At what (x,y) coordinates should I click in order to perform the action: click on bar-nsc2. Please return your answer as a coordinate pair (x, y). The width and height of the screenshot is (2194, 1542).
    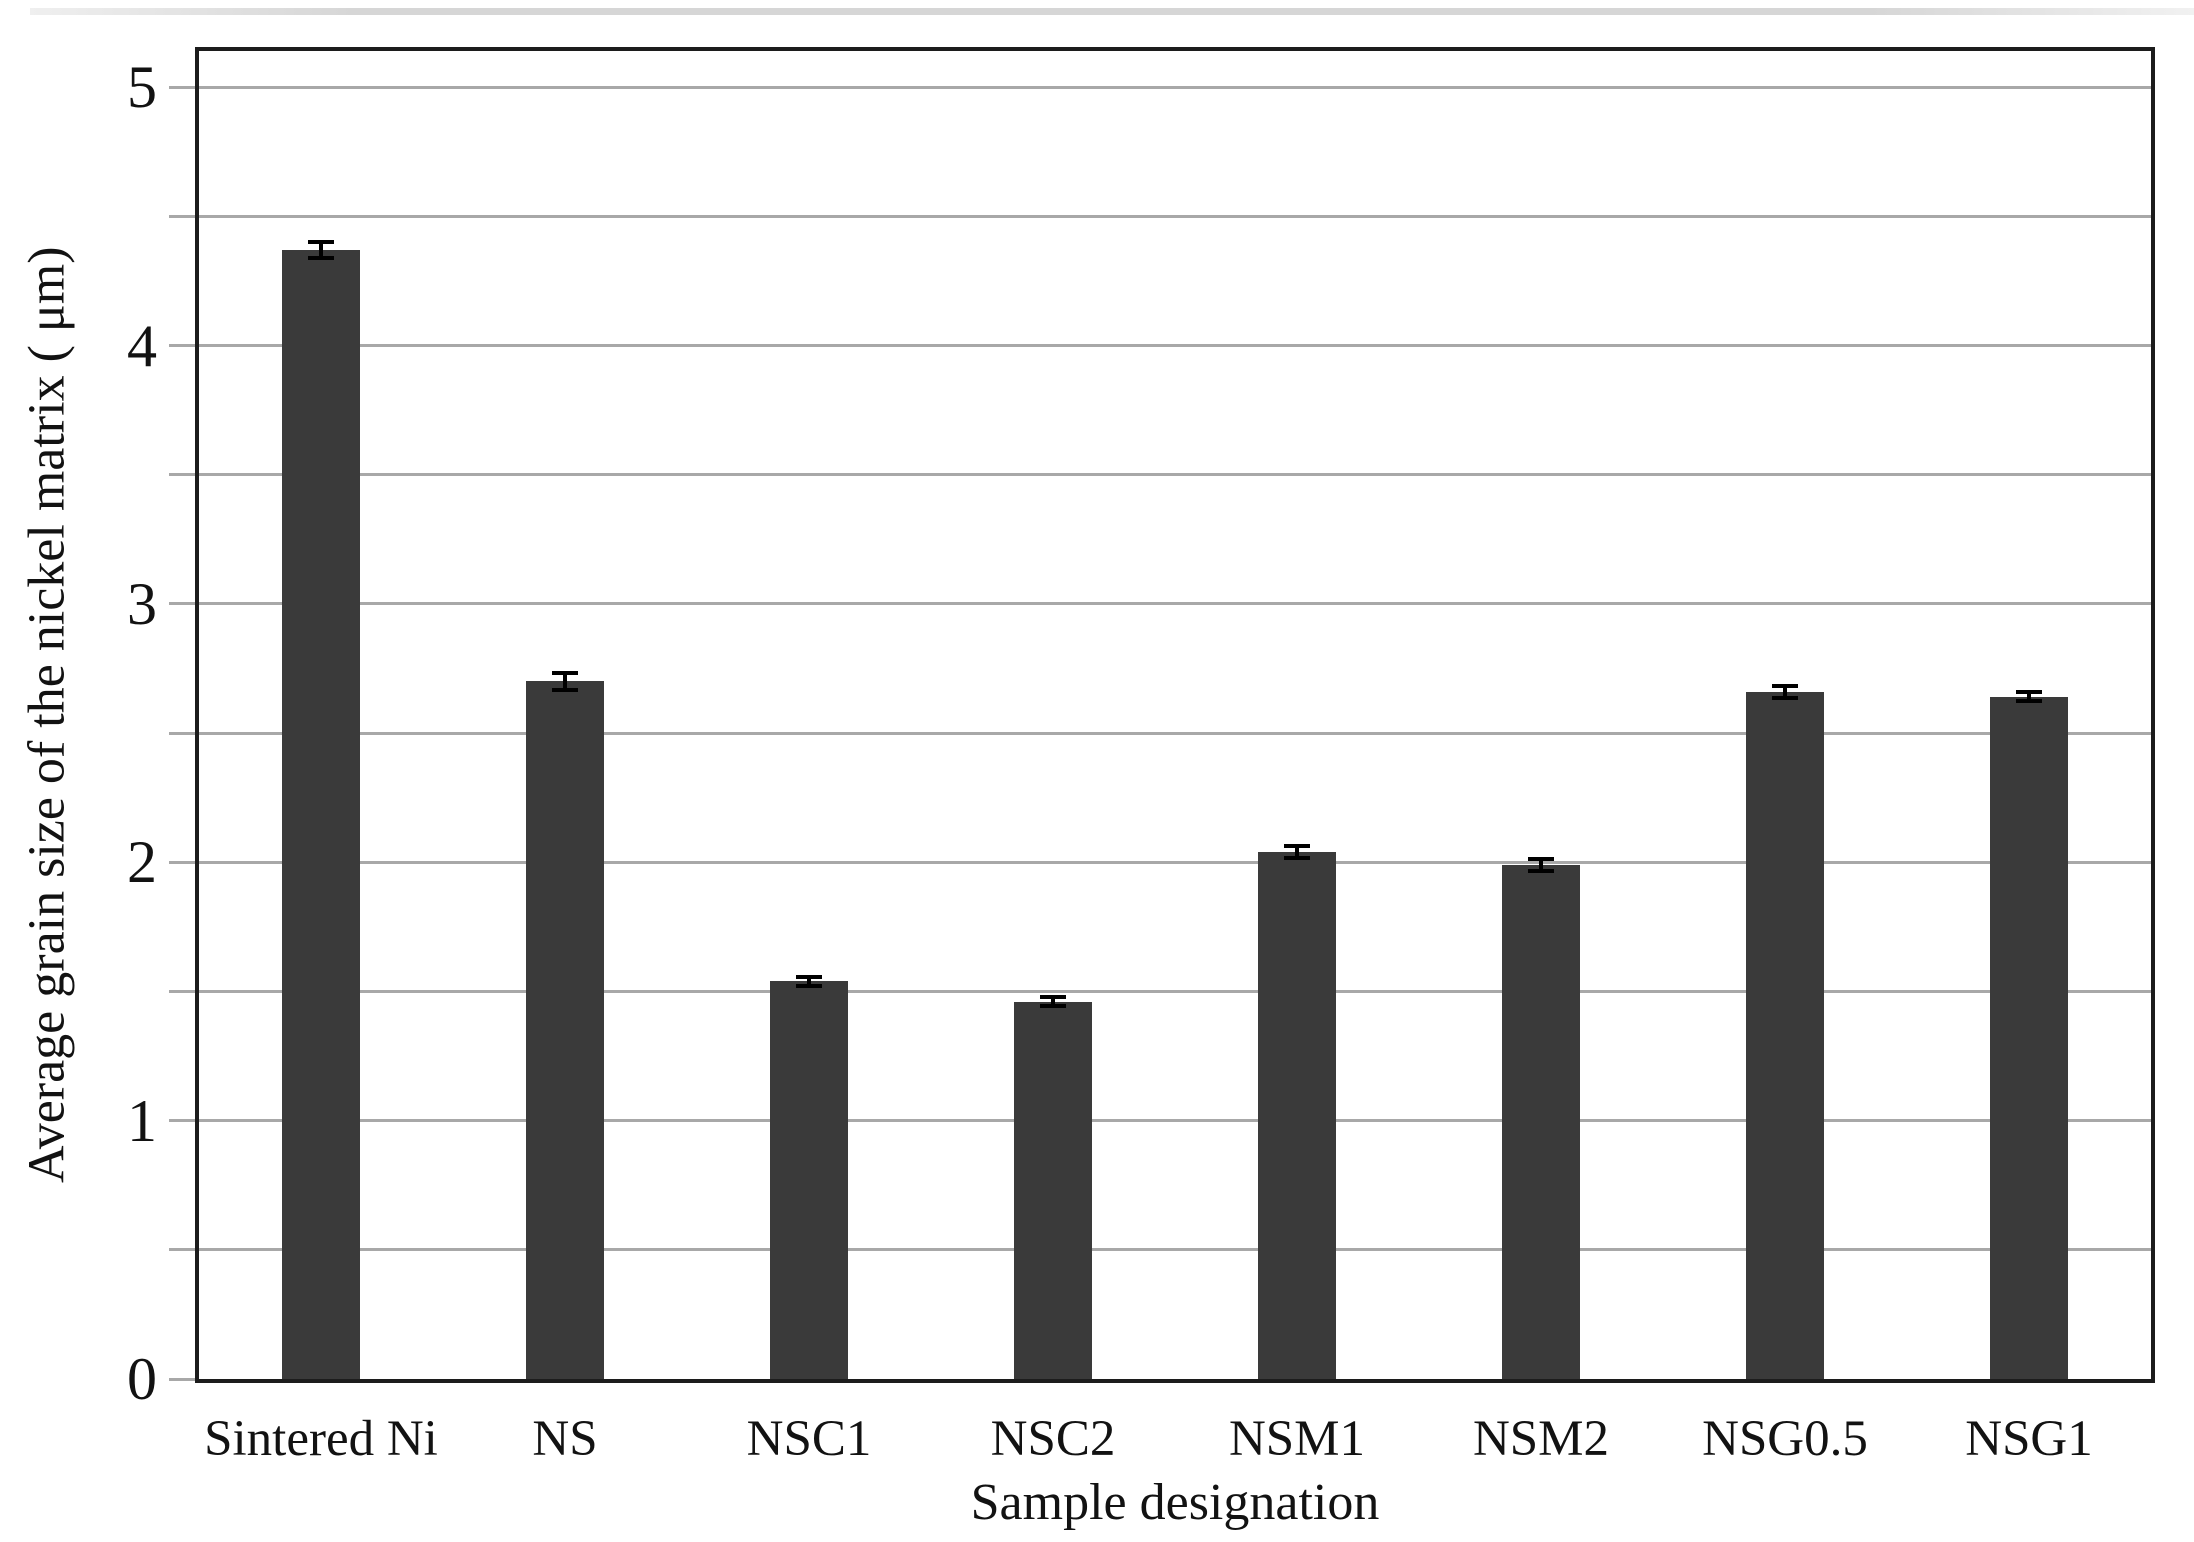
    Looking at the image, I should click on (1053, 1190).